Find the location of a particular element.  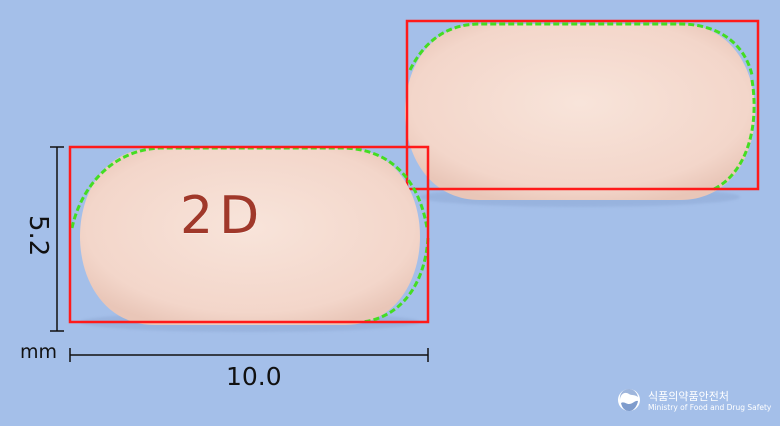

pill-back-outline-right is located at coordinates (733, 135).